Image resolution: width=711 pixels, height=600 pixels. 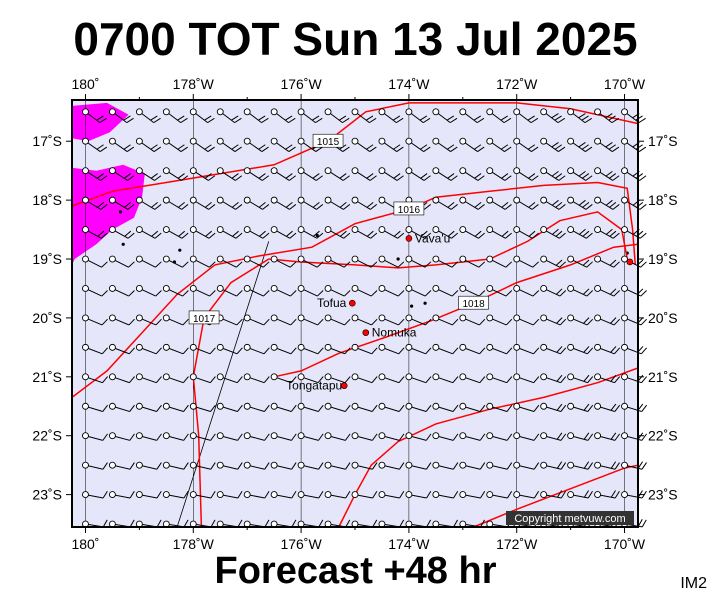 What do you see at coordinates (473, 304) in the screenshot?
I see `isobar-label-text: 1018` at bounding box center [473, 304].